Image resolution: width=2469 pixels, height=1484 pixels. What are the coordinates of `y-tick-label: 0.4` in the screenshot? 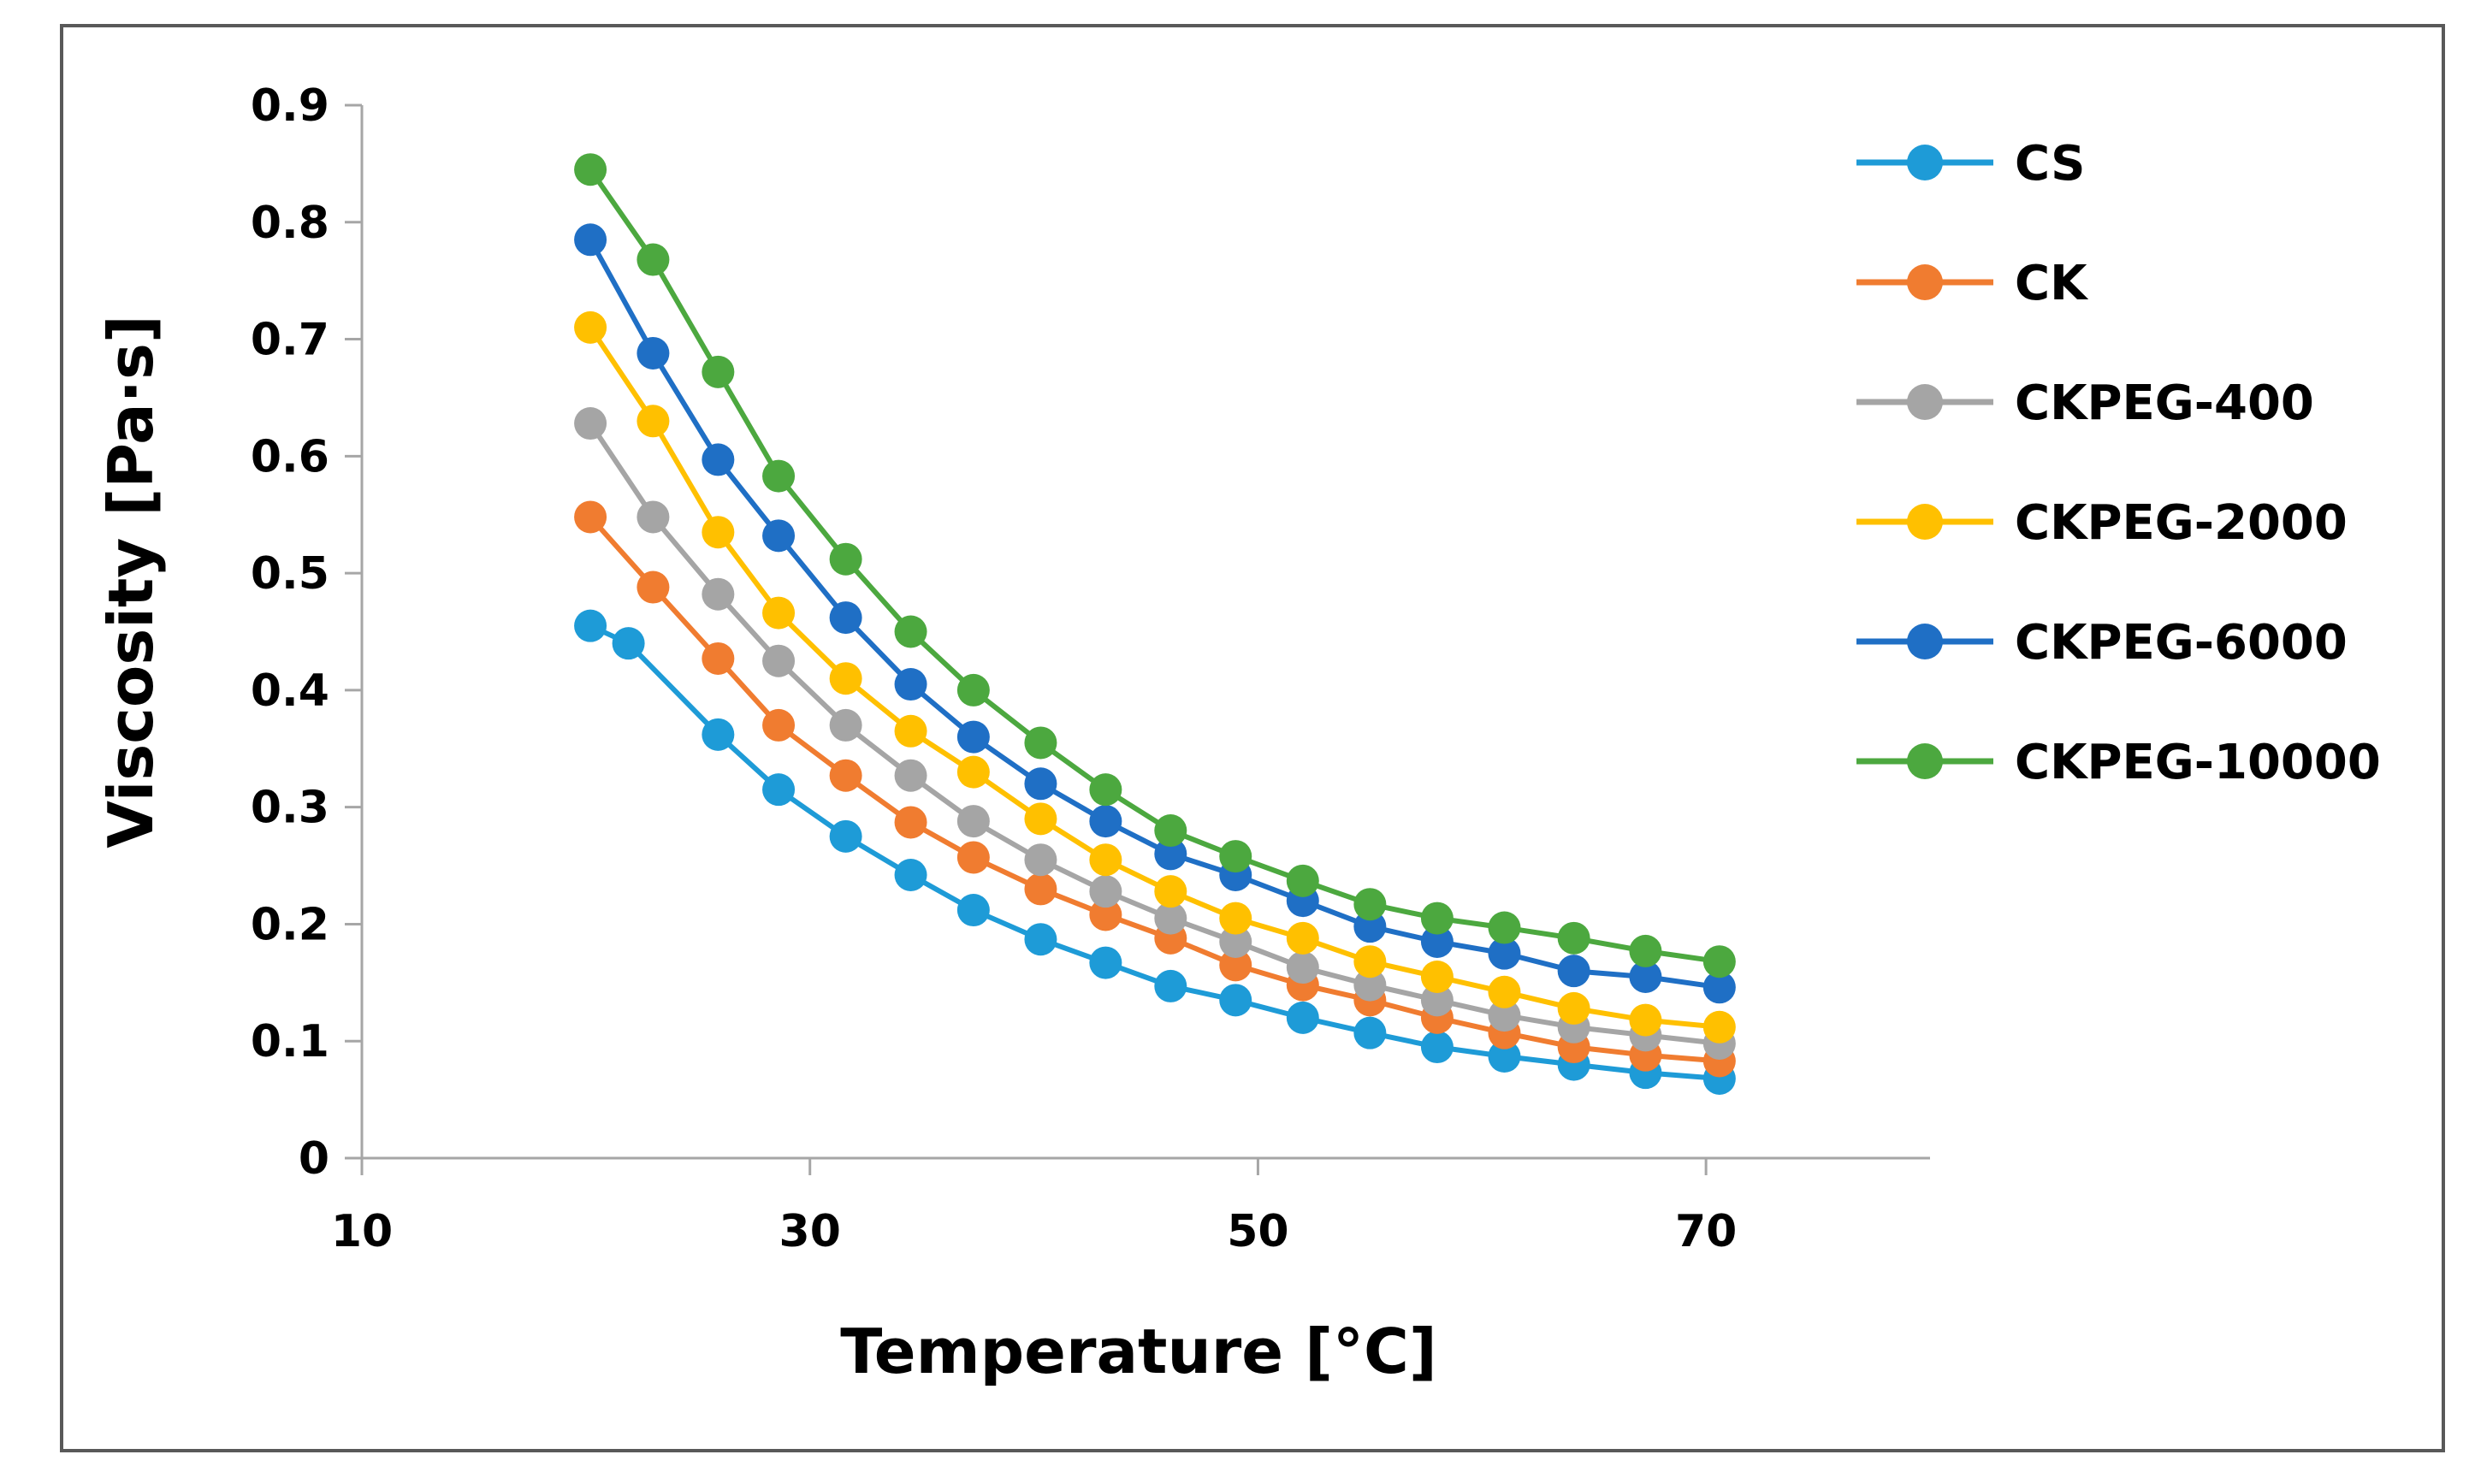 It's located at (290, 691).